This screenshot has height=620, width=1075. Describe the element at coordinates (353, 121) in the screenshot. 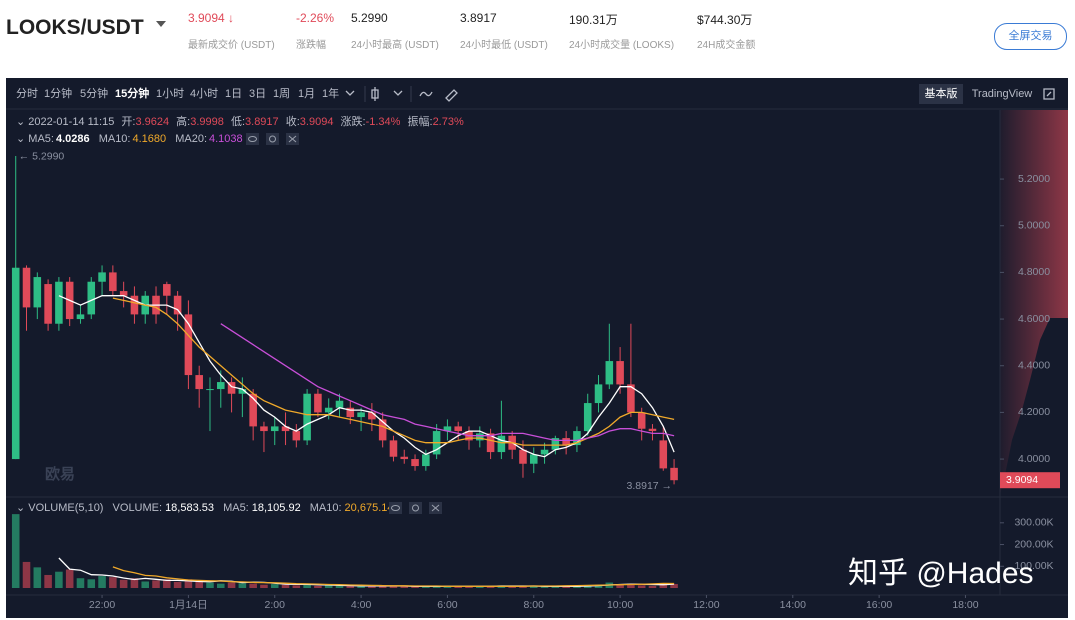

I see `info-label: 涨跌:` at that location.